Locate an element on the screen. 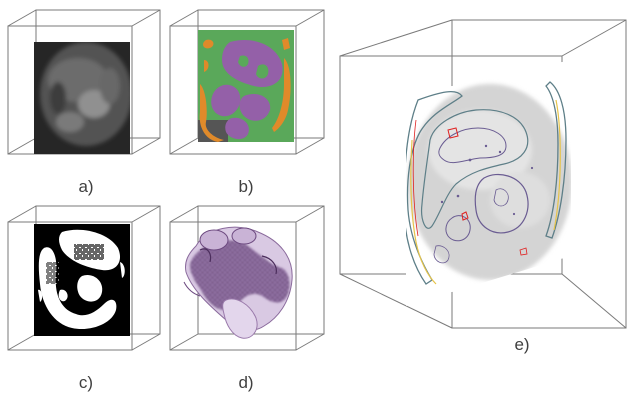  panel-label-b: b) is located at coordinates (245, 186).